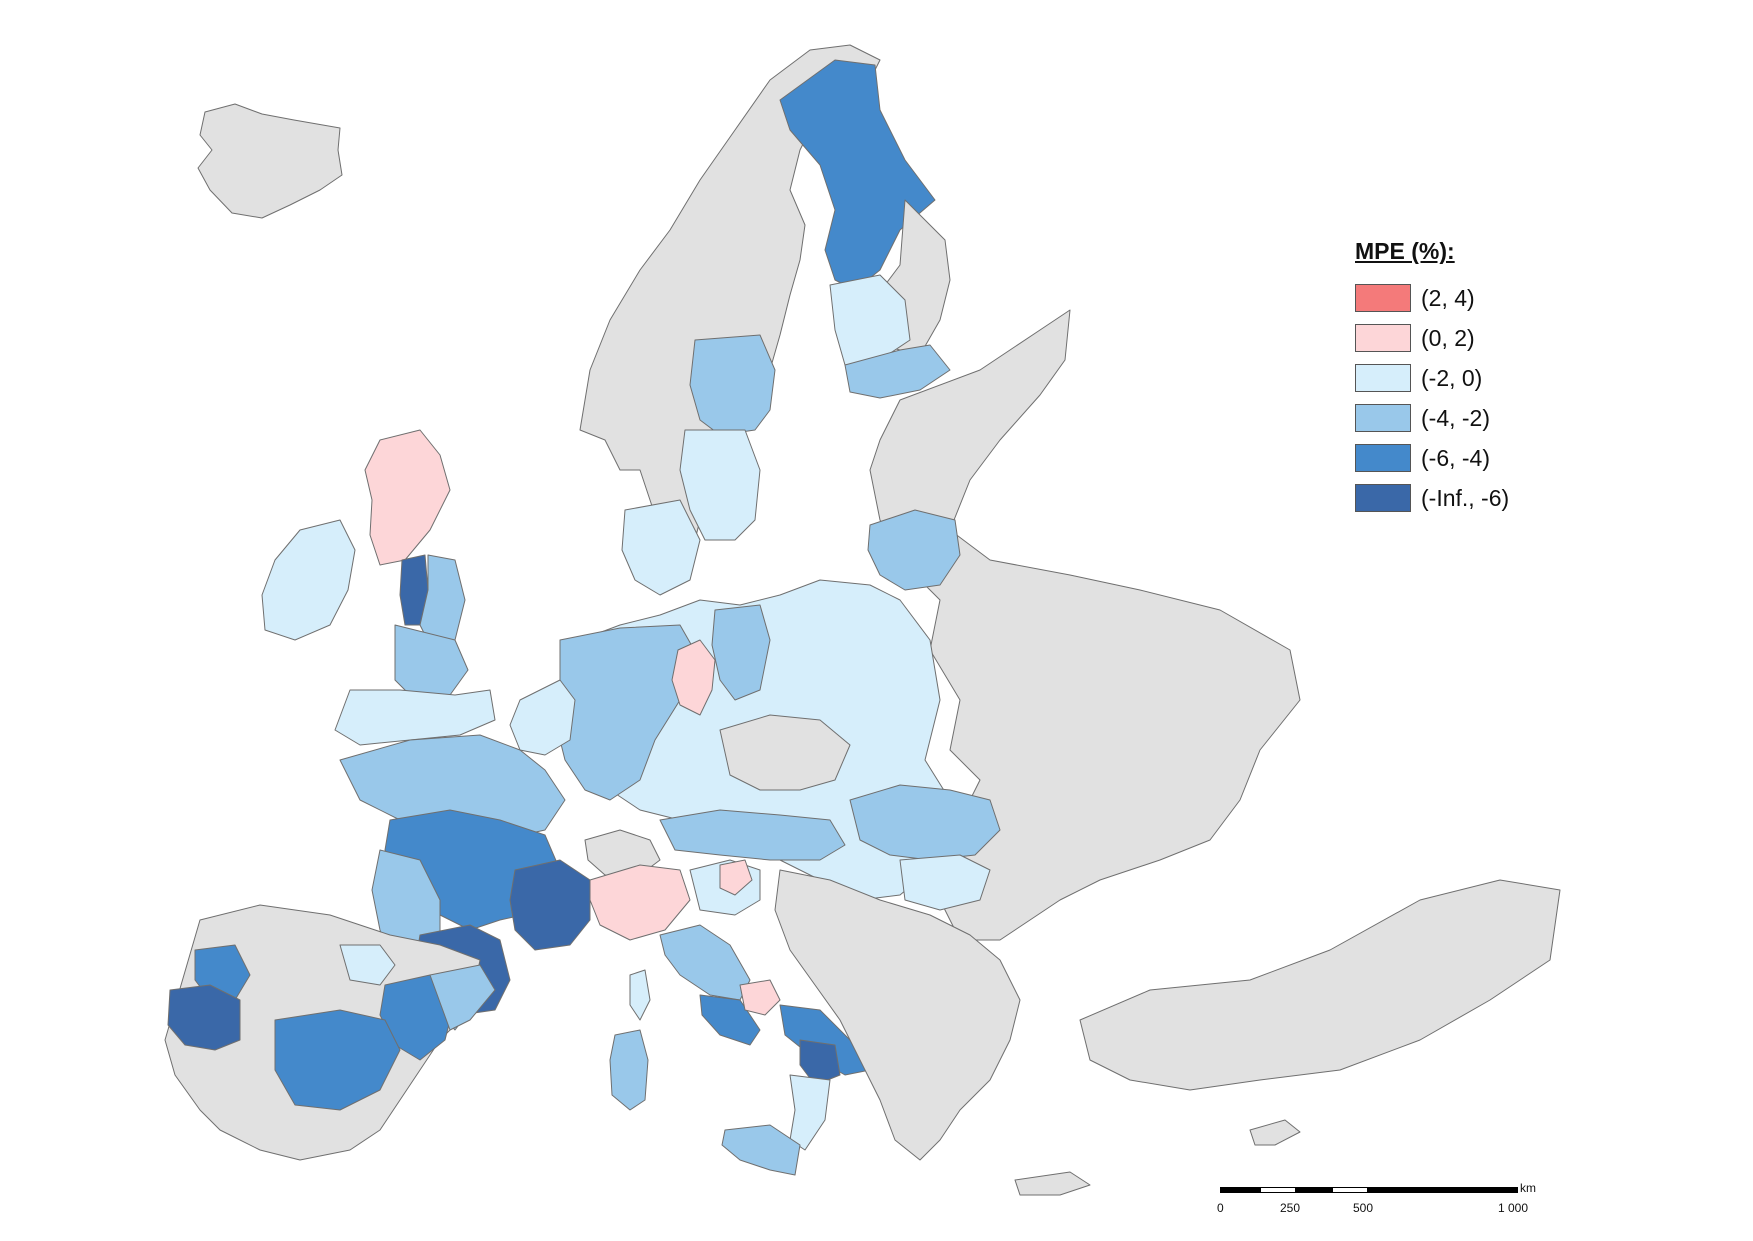 The width and height of the screenshot is (1753, 1241). I want to click on region-turkey, so click(1320, 985).